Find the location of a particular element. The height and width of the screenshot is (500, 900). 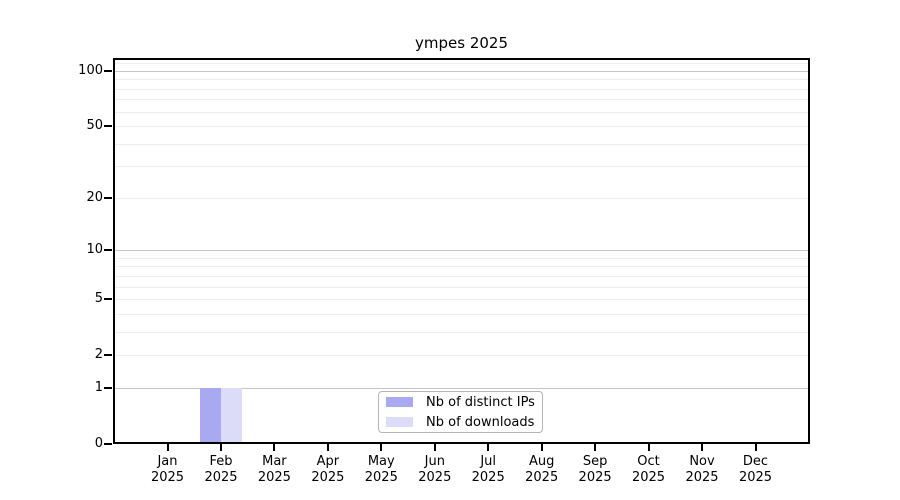

y-tick-label-2: 2 is located at coordinates (98, 355).